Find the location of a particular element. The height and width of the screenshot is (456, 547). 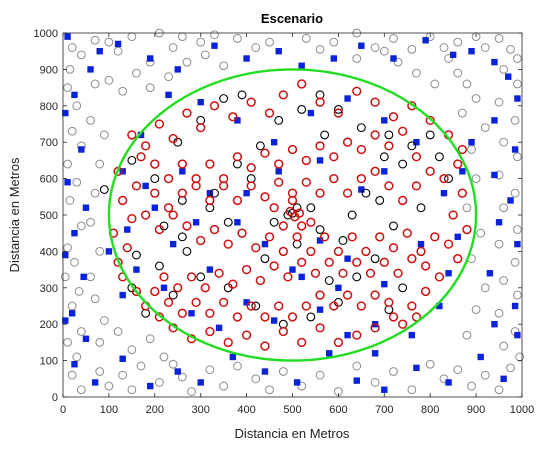

y-tick-label: 700 is located at coordinates (49, 143).